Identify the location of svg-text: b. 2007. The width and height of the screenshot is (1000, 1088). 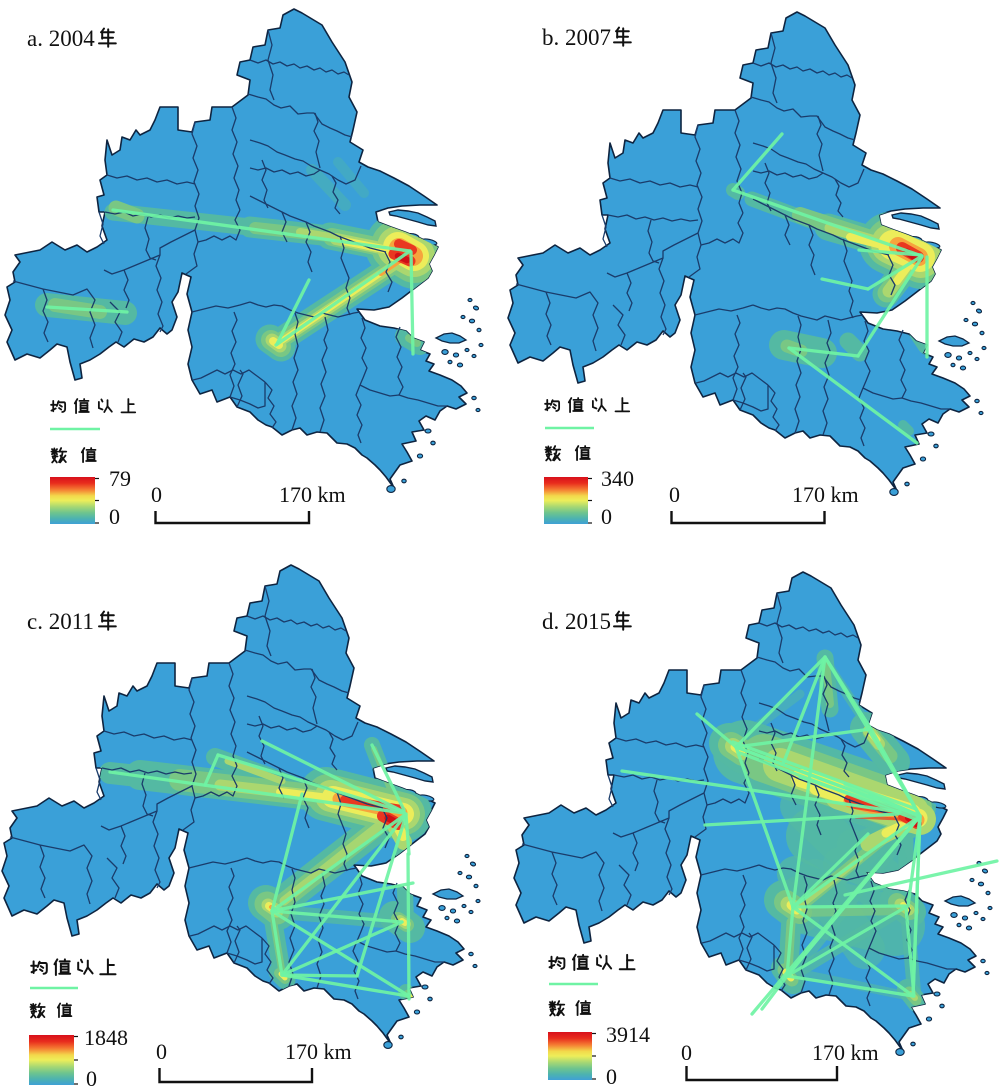
(576, 37).